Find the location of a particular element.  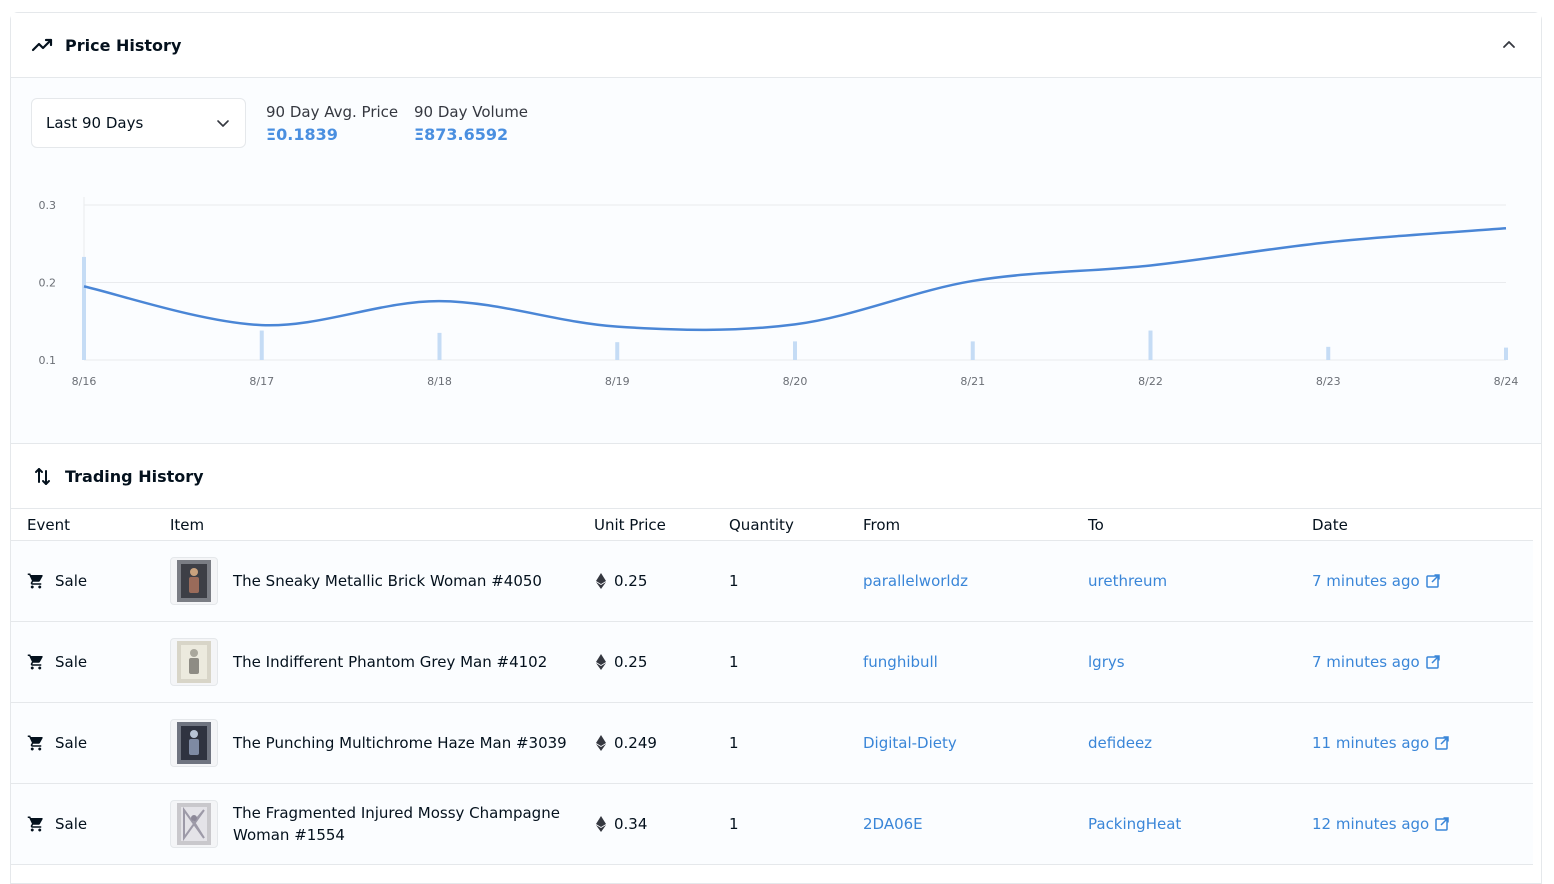

x-tick-label: 8/21 is located at coordinates (972, 381).